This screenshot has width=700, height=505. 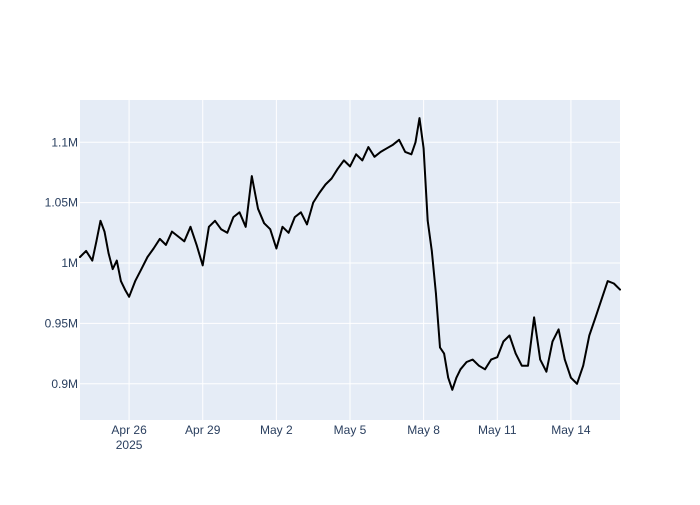 What do you see at coordinates (61, 203) in the screenshot?
I see `y-tick-label: 1.05M` at bounding box center [61, 203].